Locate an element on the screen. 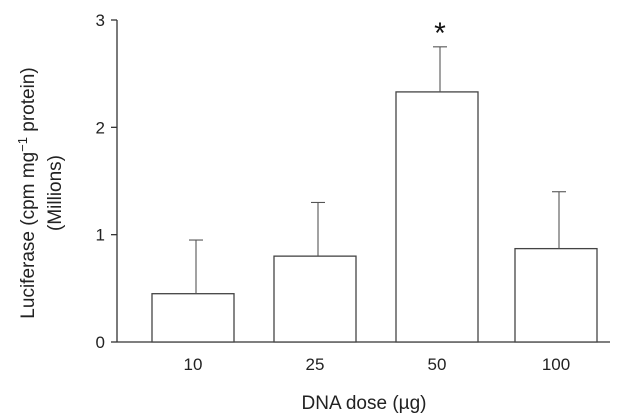 The width and height of the screenshot is (622, 417). y-tick-label: 1 is located at coordinates (100, 235).